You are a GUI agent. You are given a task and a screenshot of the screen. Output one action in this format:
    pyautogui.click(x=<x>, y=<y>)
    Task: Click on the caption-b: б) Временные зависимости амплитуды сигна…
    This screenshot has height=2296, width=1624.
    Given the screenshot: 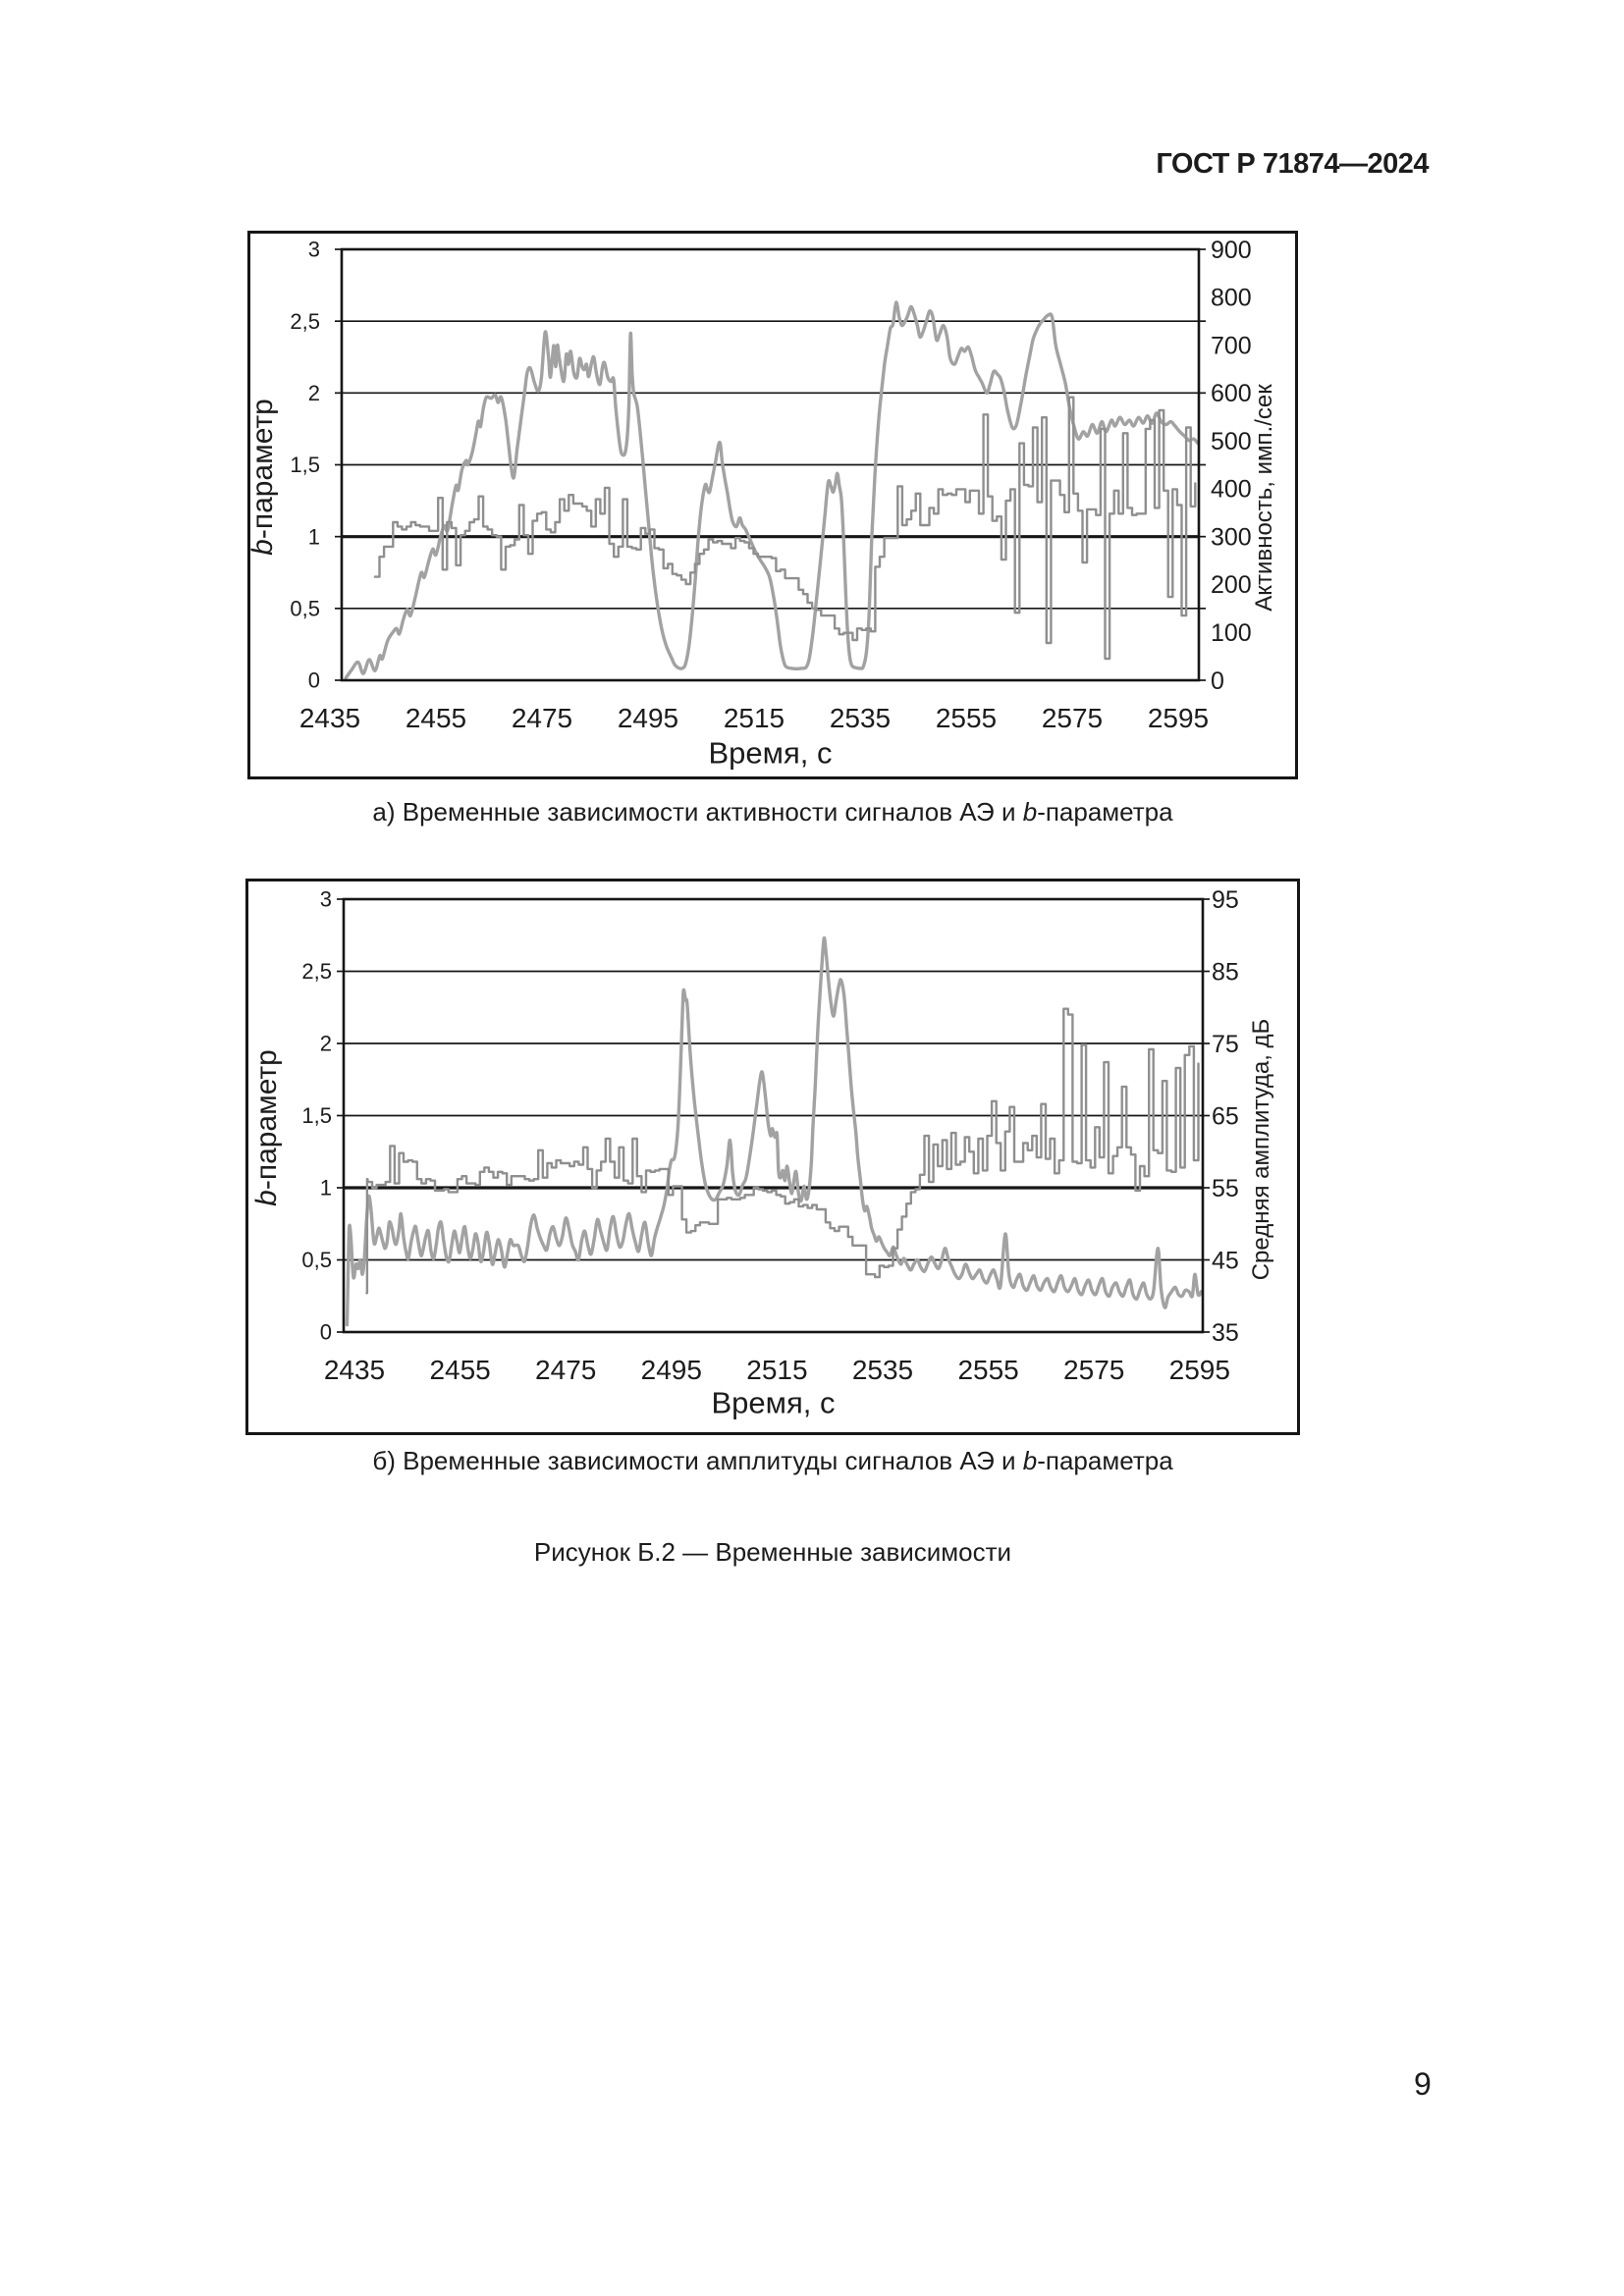 What is the action you would take?
    pyautogui.click(x=772, y=1460)
    